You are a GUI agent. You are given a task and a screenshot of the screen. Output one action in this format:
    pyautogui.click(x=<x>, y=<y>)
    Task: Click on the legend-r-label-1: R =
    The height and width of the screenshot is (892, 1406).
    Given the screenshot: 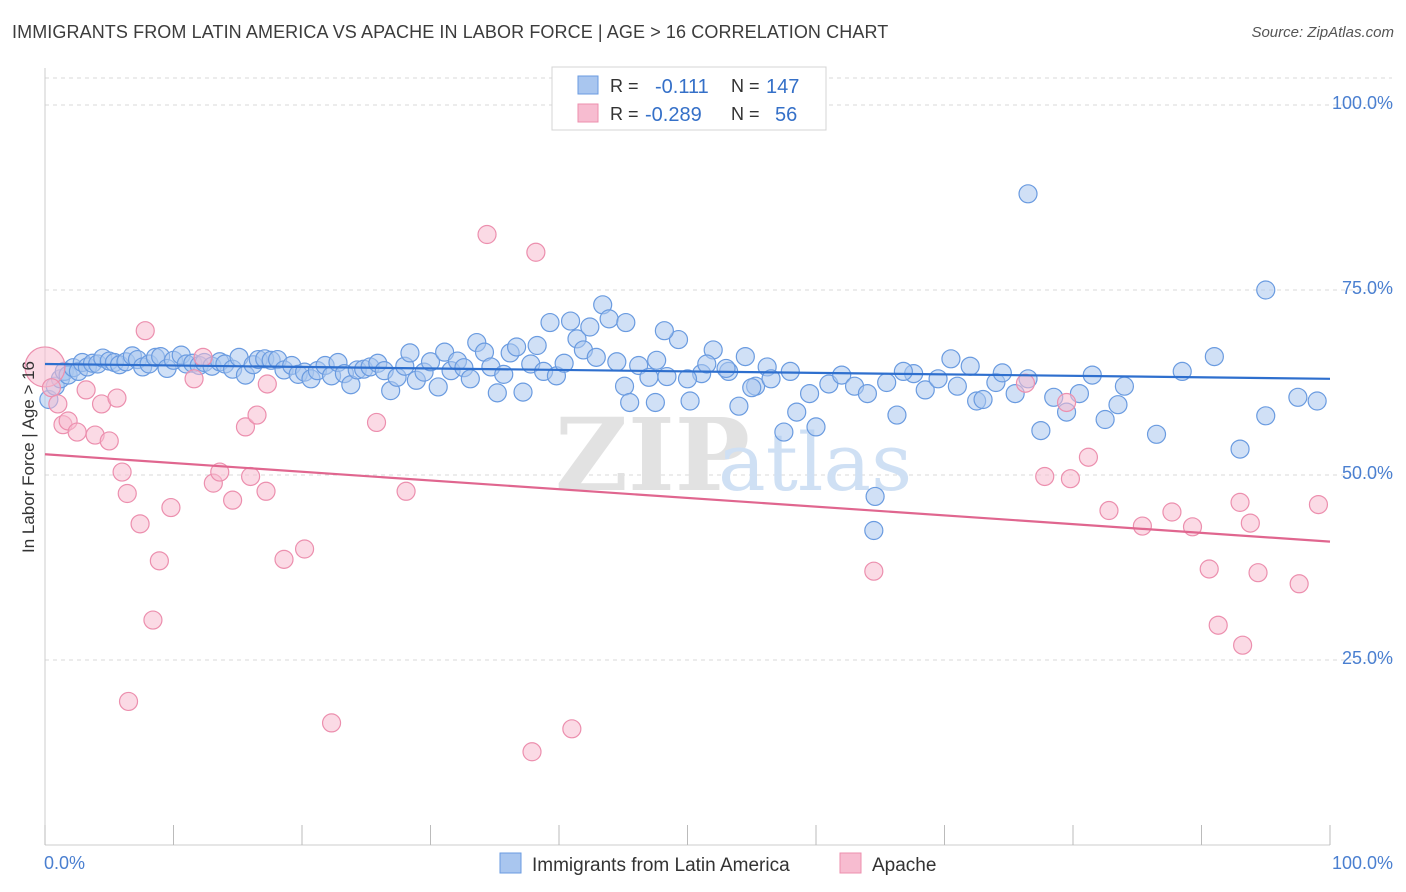 What is the action you would take?
    pyautogui.click(x=624, y=86)
    